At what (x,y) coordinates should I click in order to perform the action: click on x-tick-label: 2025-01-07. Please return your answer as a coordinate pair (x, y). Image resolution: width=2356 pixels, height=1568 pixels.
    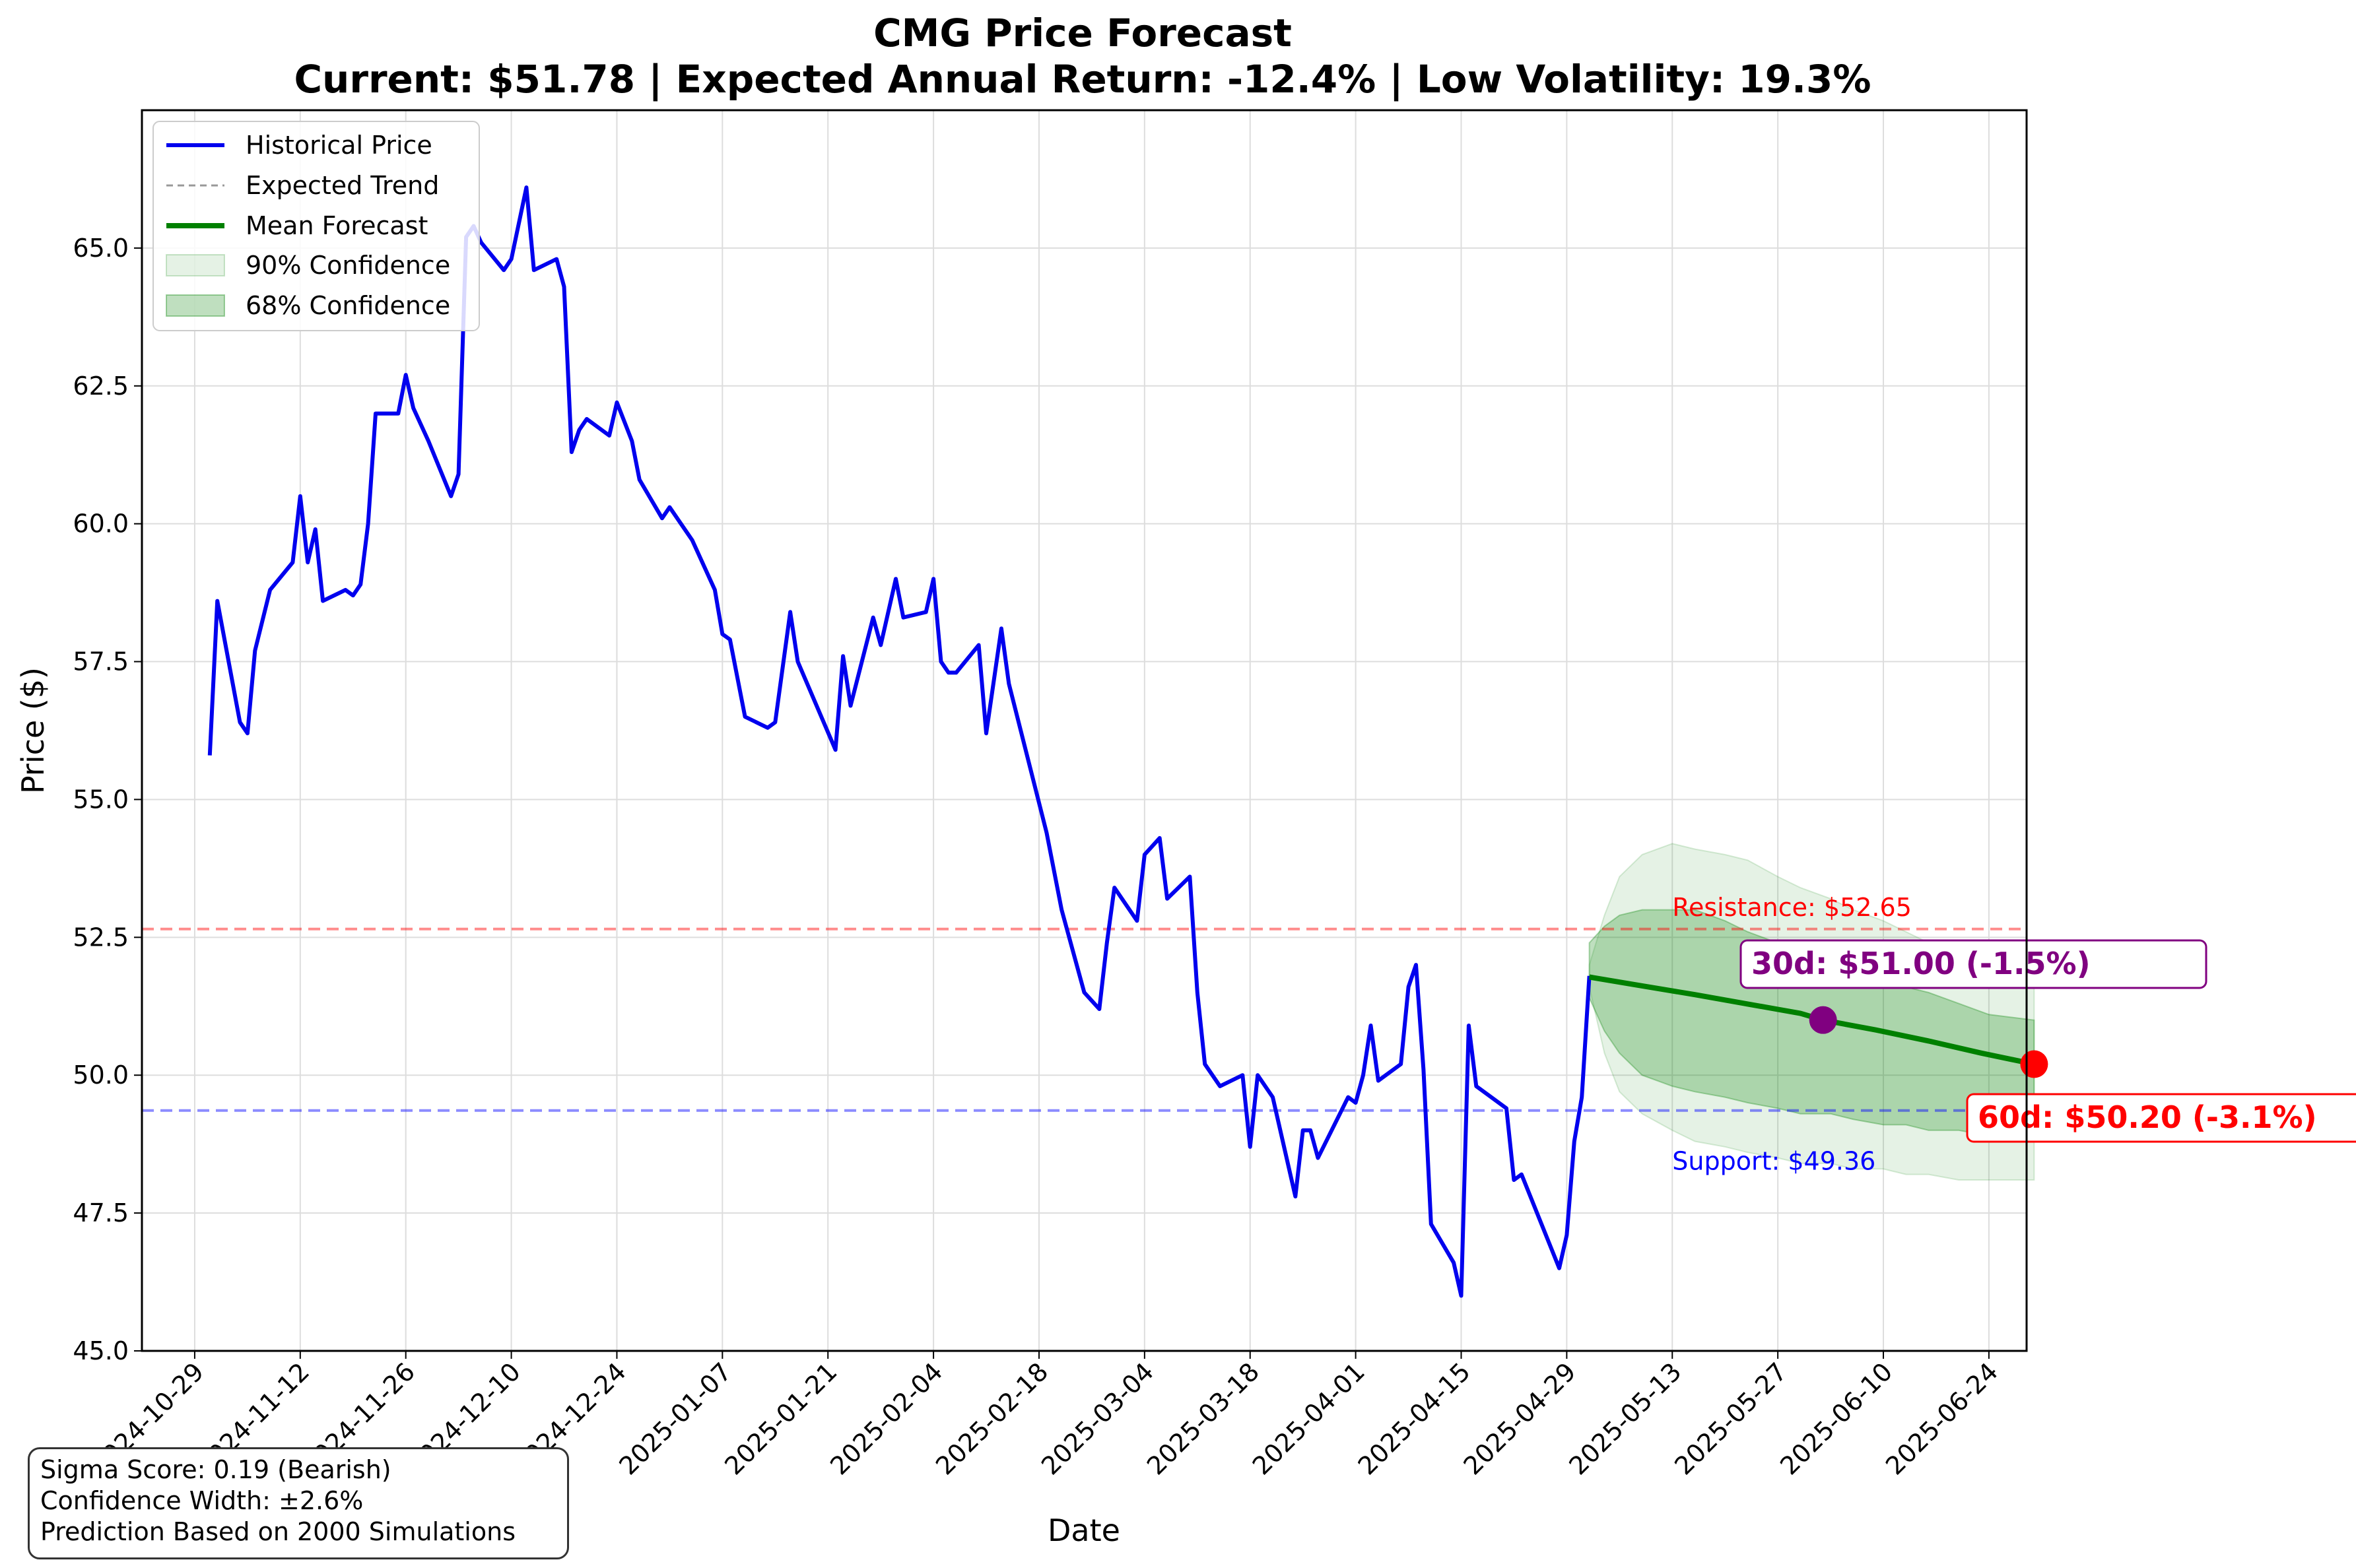
    Looking at the image, I should click on (675, 1418).